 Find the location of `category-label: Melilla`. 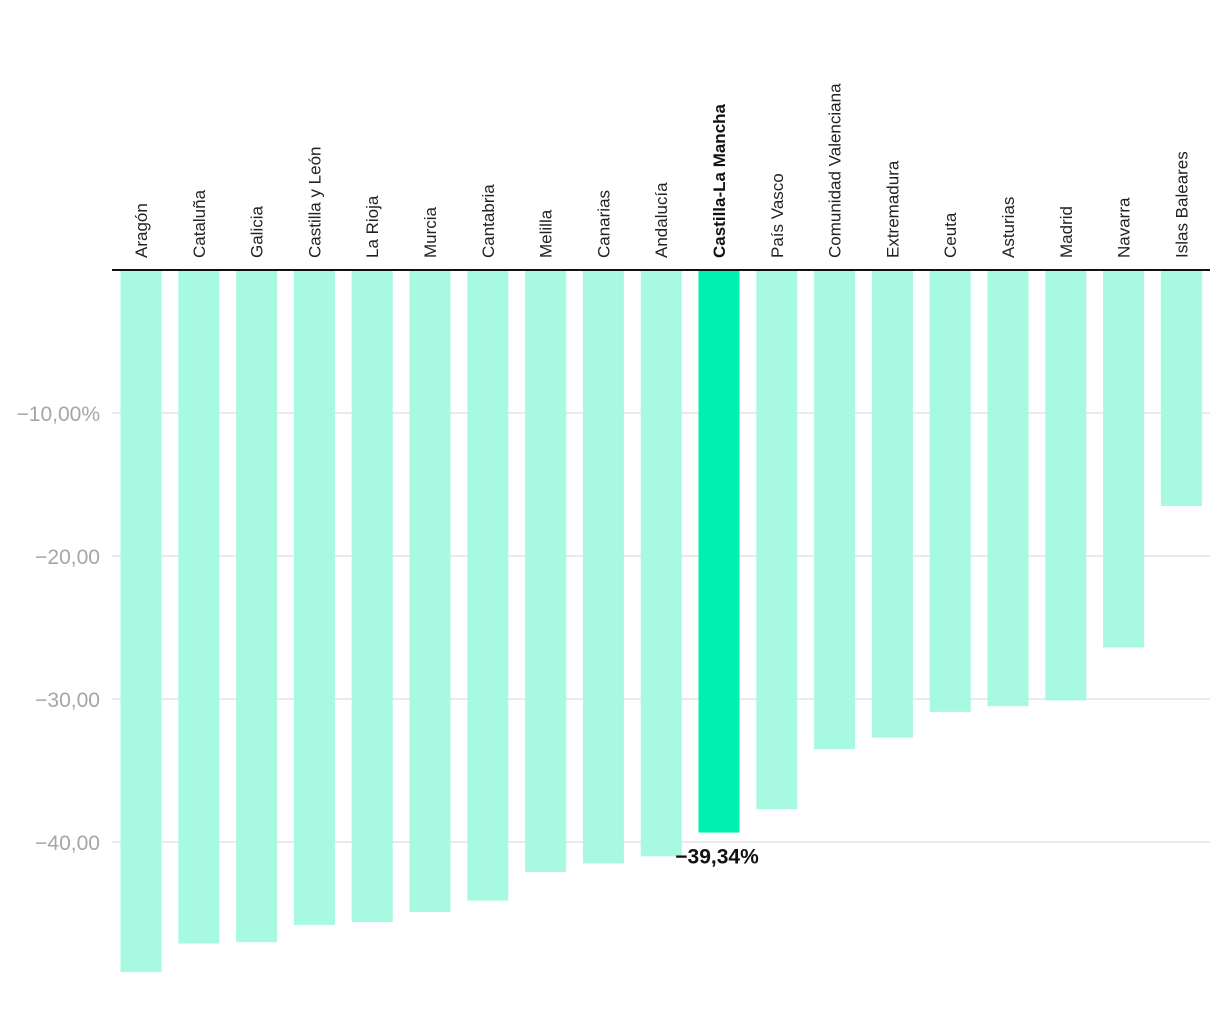

category-label: Melilla is located at coordinates (546, 233).